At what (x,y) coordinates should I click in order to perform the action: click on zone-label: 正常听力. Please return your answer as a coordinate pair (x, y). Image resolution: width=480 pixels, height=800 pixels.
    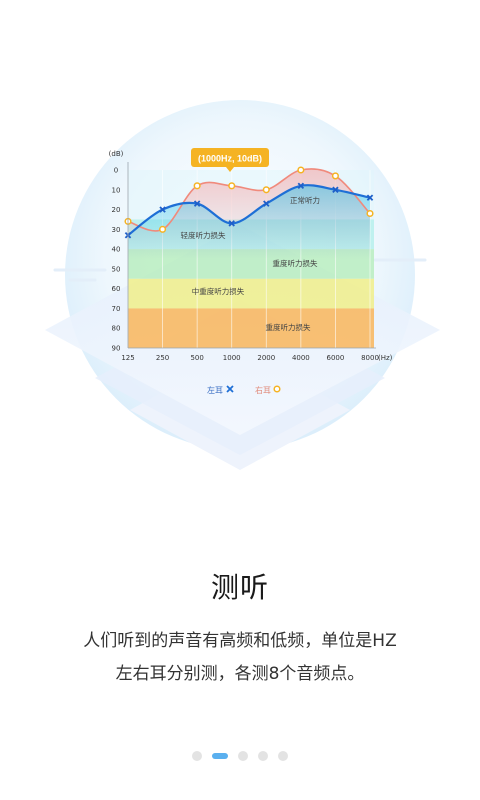
    Looking at the image, I should click on (305, 200).